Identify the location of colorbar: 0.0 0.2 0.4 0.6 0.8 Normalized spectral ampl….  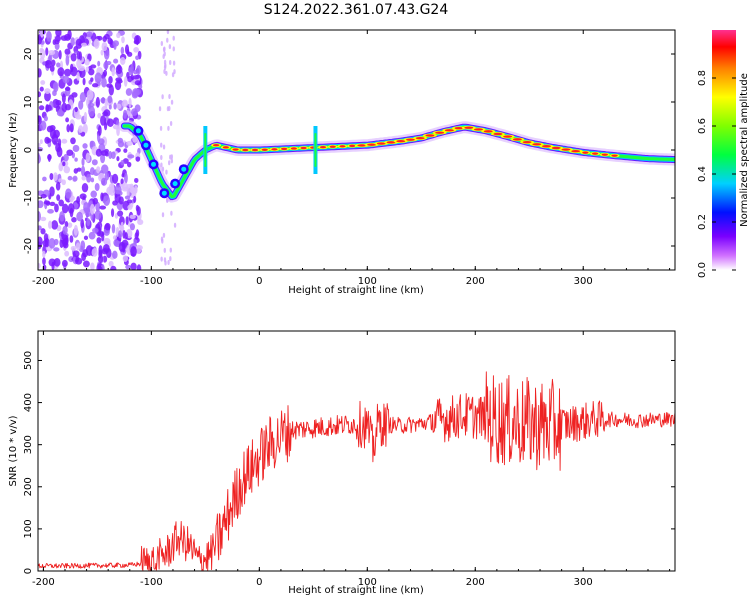
(723, 154).